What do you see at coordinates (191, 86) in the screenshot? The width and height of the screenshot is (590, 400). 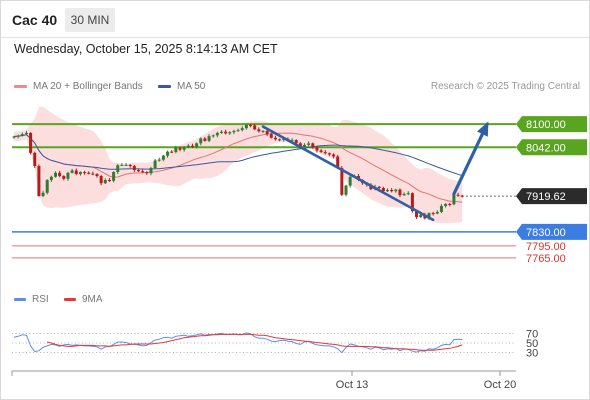 I see `legend-label-ma50: MA 50` at bounding box center [191, 86].